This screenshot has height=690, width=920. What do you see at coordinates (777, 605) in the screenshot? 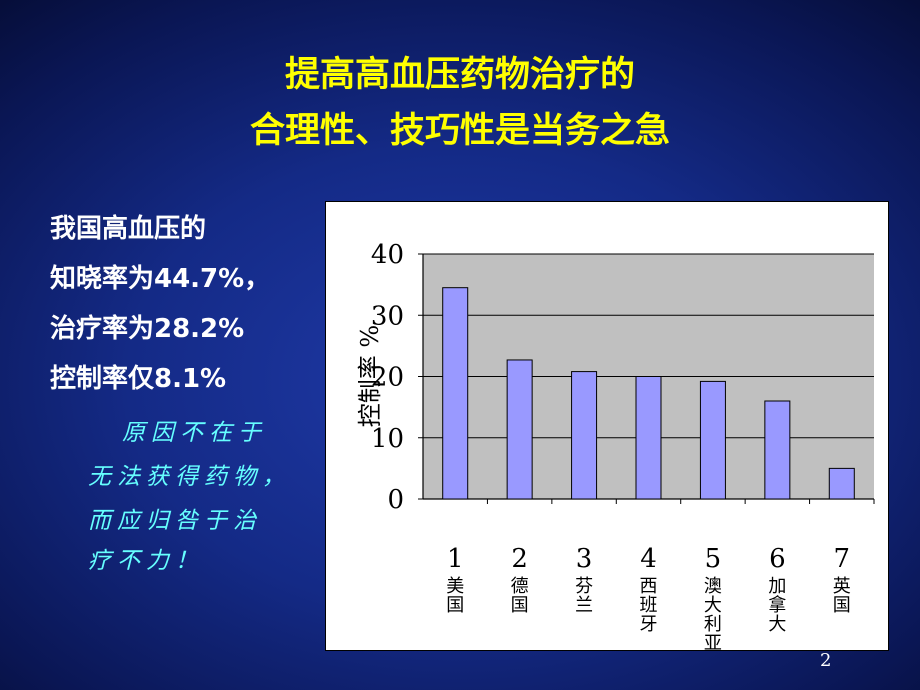
I see `country-label: 加拿大` at bounding box center [777, 605].